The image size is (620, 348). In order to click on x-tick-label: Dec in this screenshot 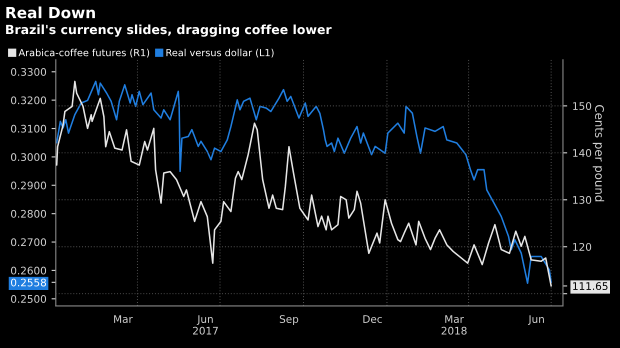, I will do `click(372, 319)`.